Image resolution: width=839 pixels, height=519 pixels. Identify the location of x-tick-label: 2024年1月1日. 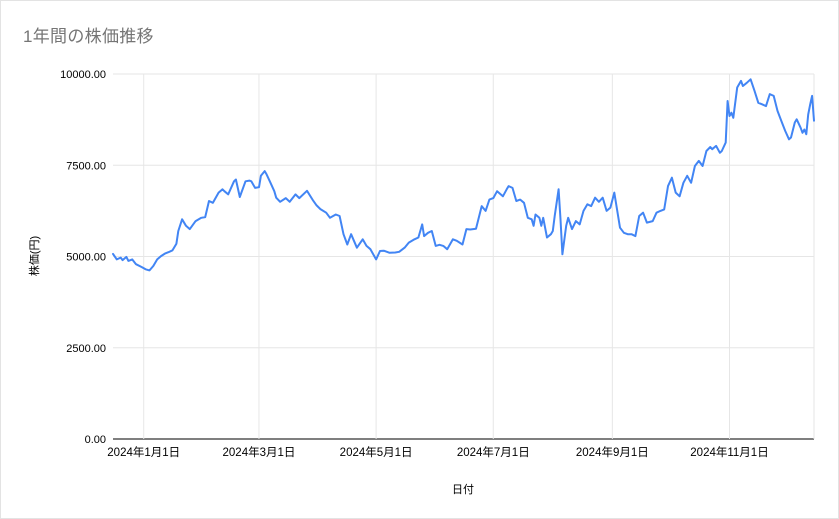
(143, 452).